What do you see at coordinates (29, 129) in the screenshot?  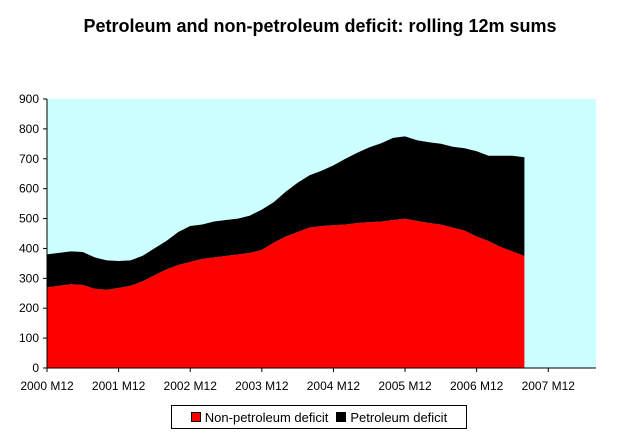 I see `y-tick-label-800: 800` at bounding box center [29, 129].